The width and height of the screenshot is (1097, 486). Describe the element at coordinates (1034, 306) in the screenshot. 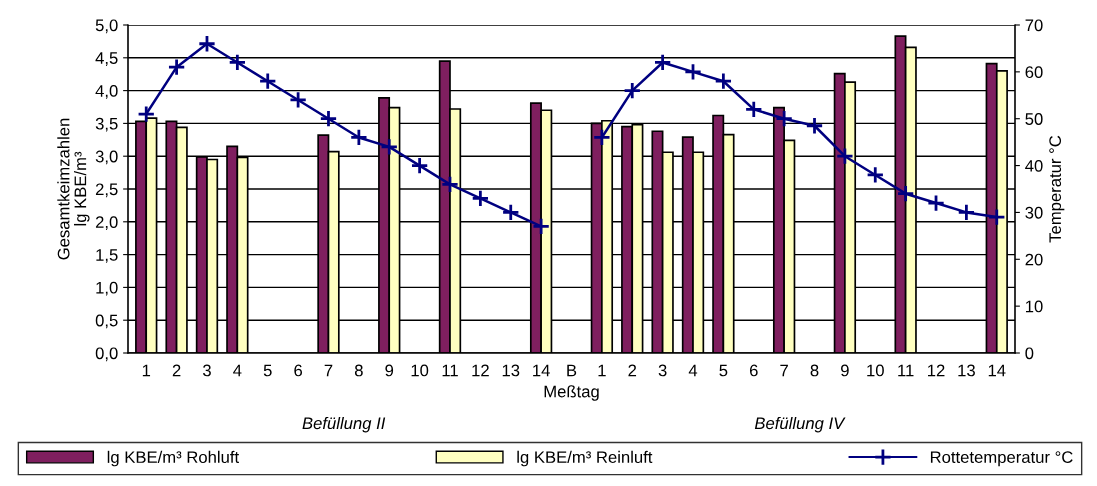

I see `y2-tick-label: 10` at that location.